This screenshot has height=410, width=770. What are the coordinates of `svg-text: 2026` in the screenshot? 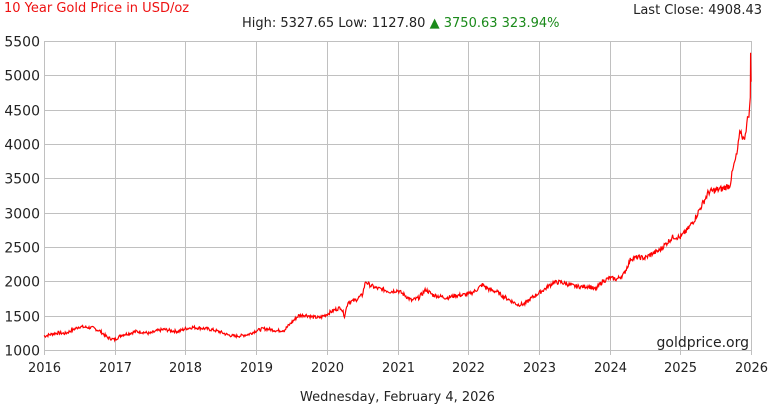 It's located at (751, 368).